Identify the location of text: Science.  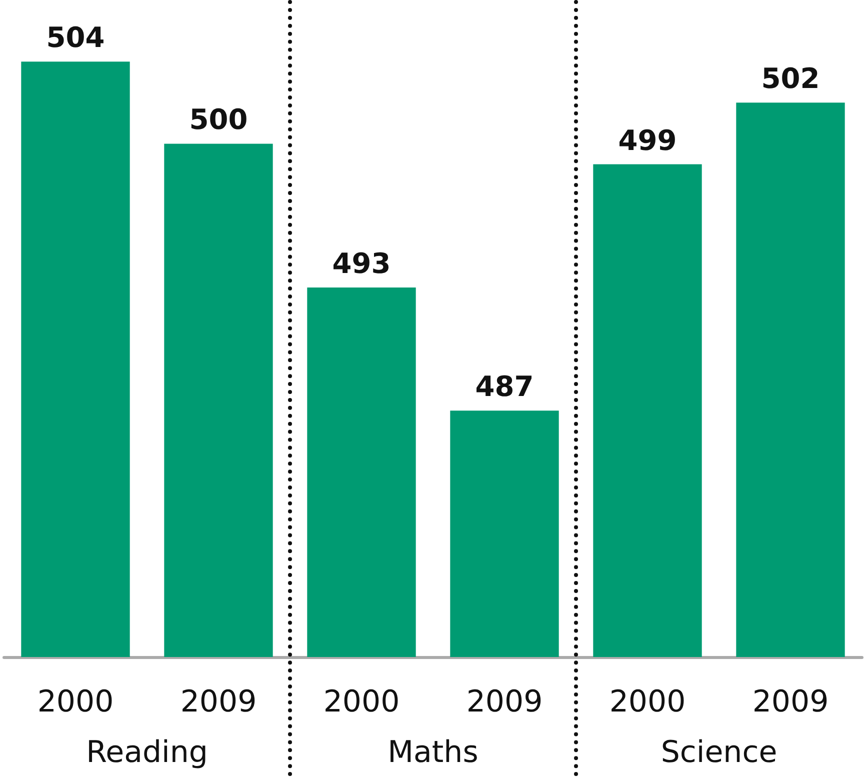
(719, 752).